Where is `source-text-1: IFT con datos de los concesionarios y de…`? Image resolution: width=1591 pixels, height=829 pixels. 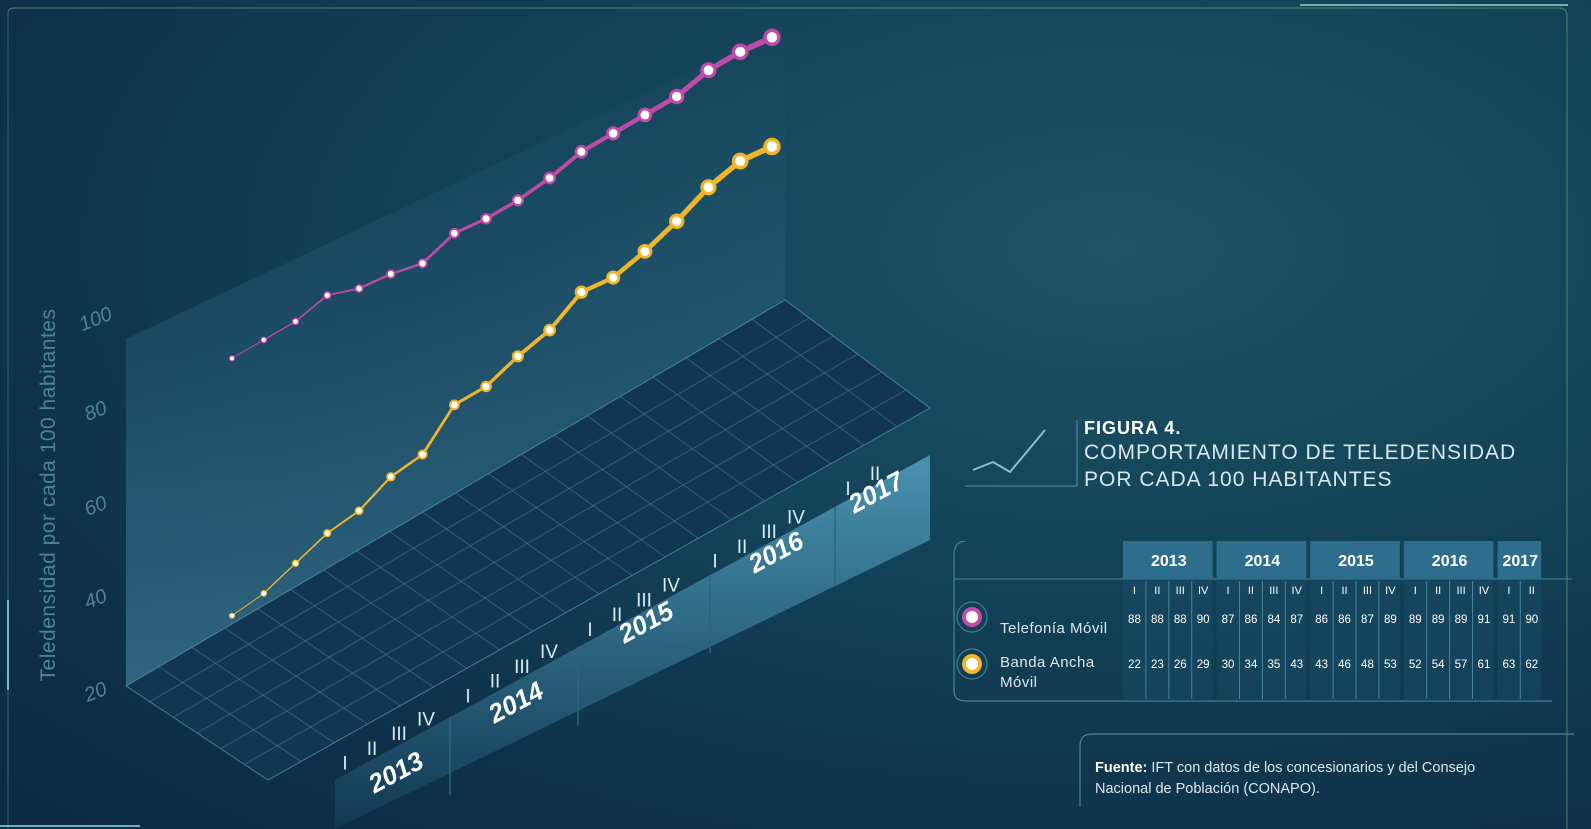 source-text-1: IFT con datos de los concesionarios y de… is located at coordinates (1313, 768).